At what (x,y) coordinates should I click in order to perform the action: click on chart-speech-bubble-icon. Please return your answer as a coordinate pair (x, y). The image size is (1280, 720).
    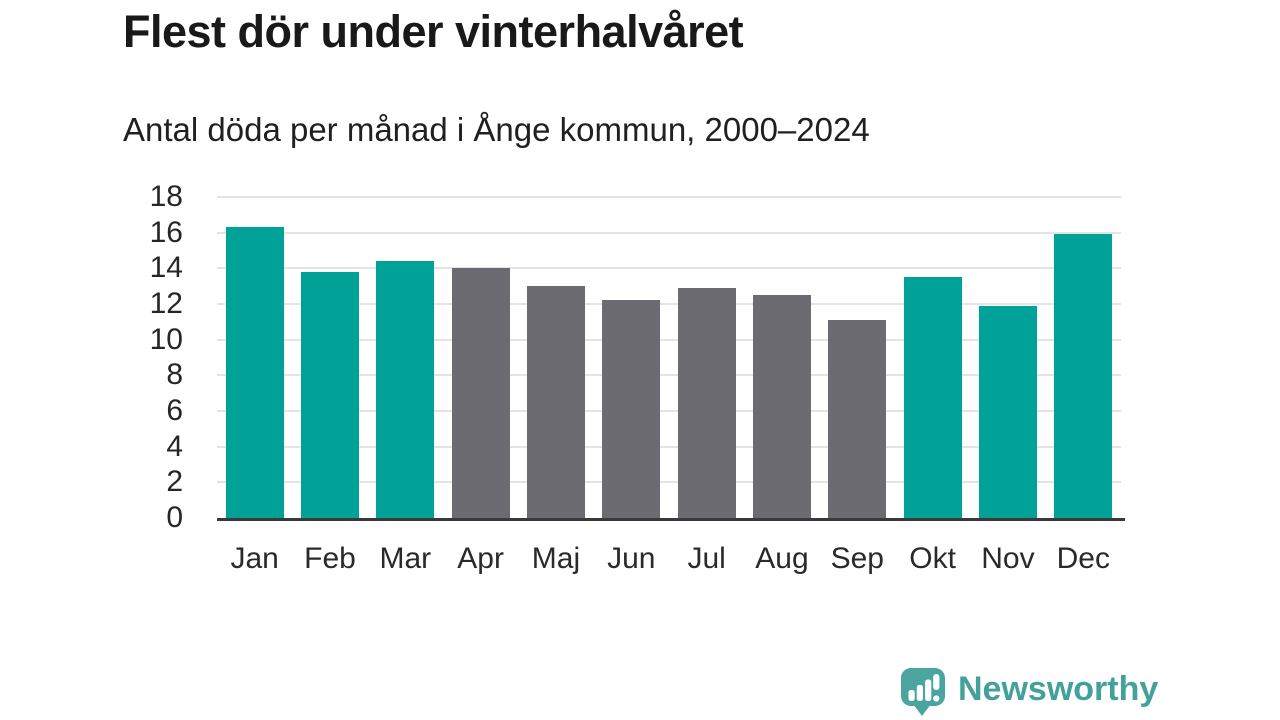
    Looking at the image, I should click on (923, 692).